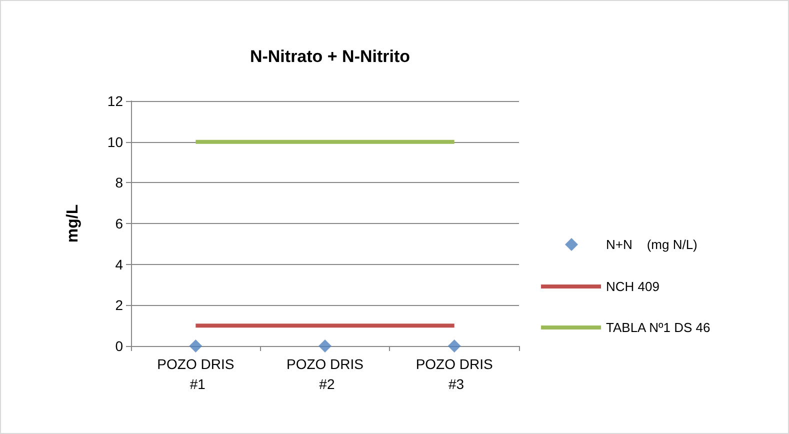  What do you see at coordinates (115, 101) in the screenshot?
I see `y-tick-label: 12` at bounding box center [115, 101].